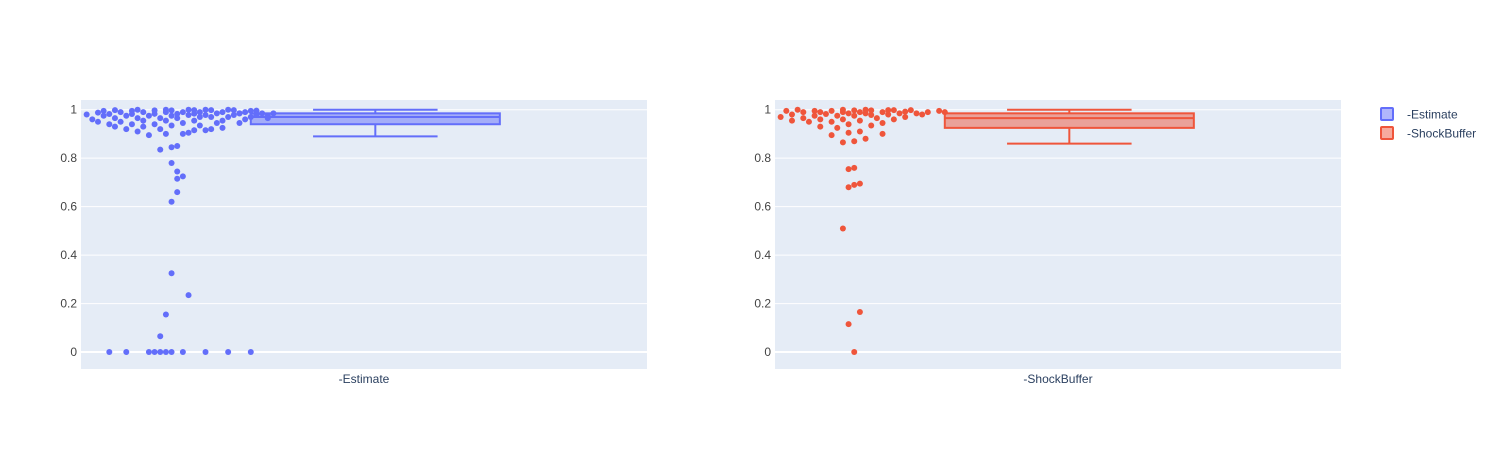  What do you see at coordinates (762, 304) in the screenshot?
I see `y-tick-label: 0.2` at bounding box center [762, 304].